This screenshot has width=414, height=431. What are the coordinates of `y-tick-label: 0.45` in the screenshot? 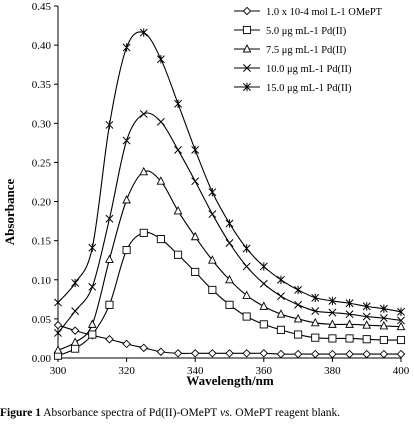 It's located at (42, 7).